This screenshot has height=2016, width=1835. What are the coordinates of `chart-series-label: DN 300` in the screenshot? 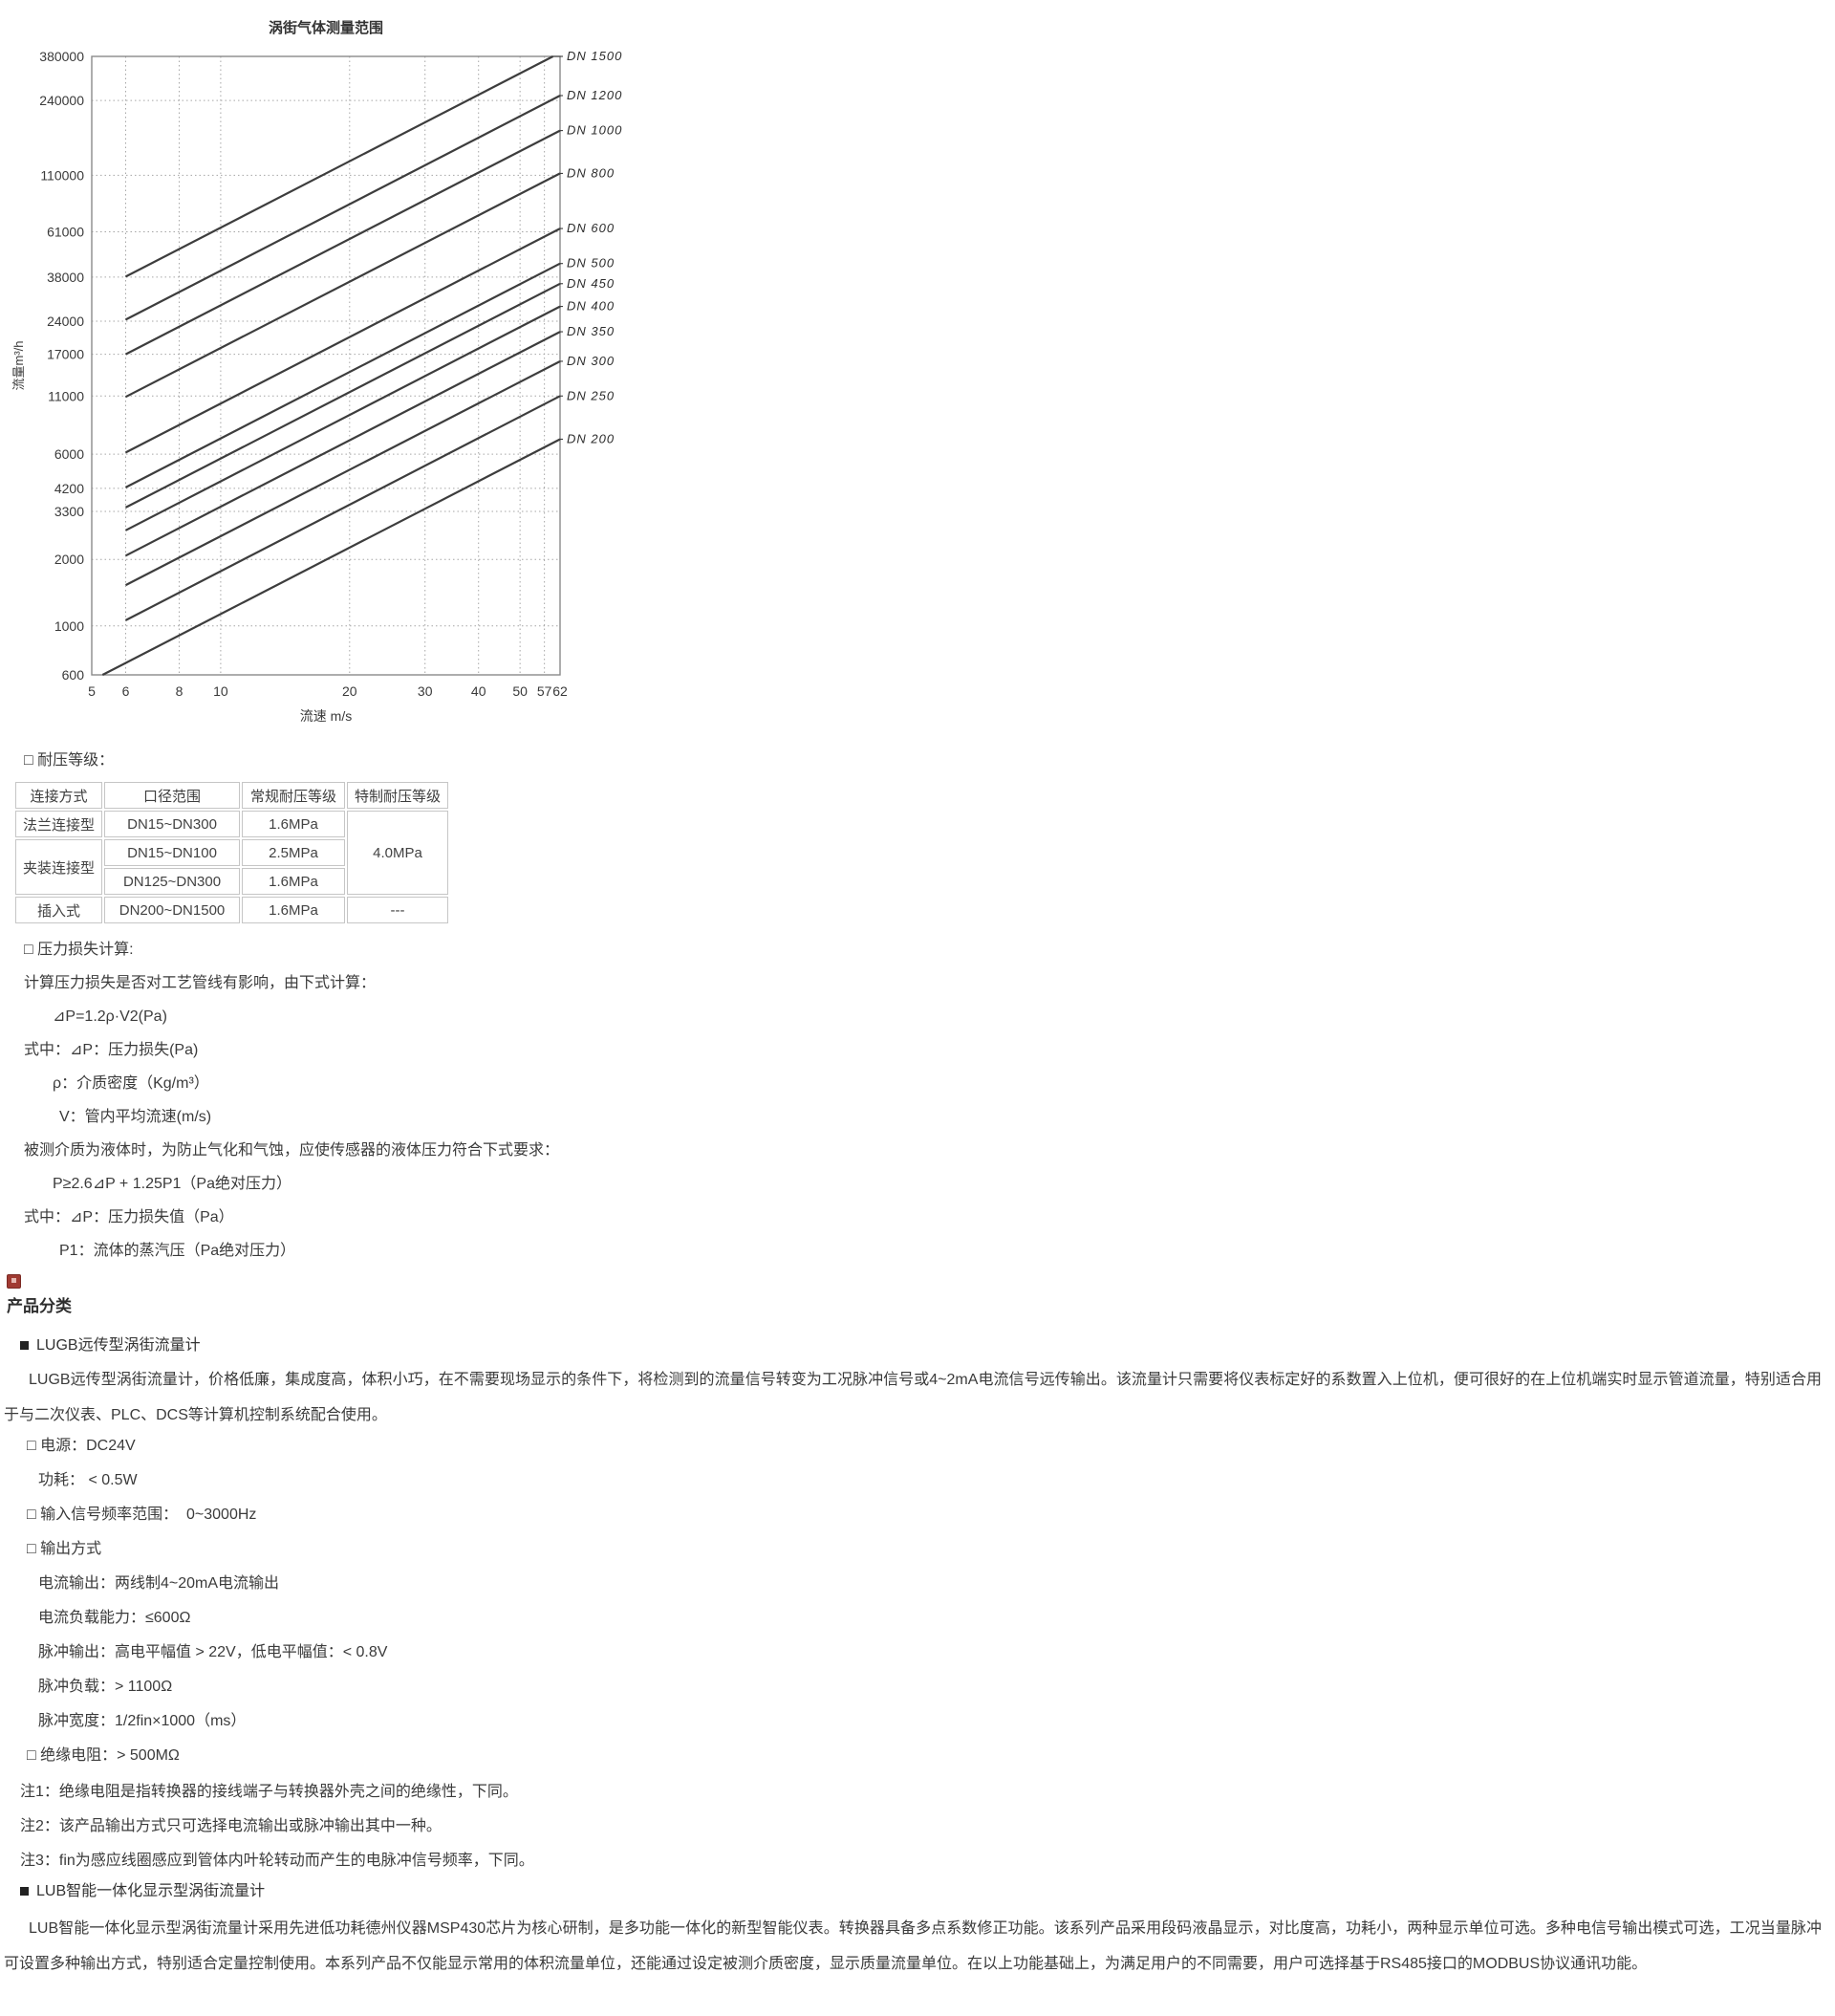 It's located at (591, 361).